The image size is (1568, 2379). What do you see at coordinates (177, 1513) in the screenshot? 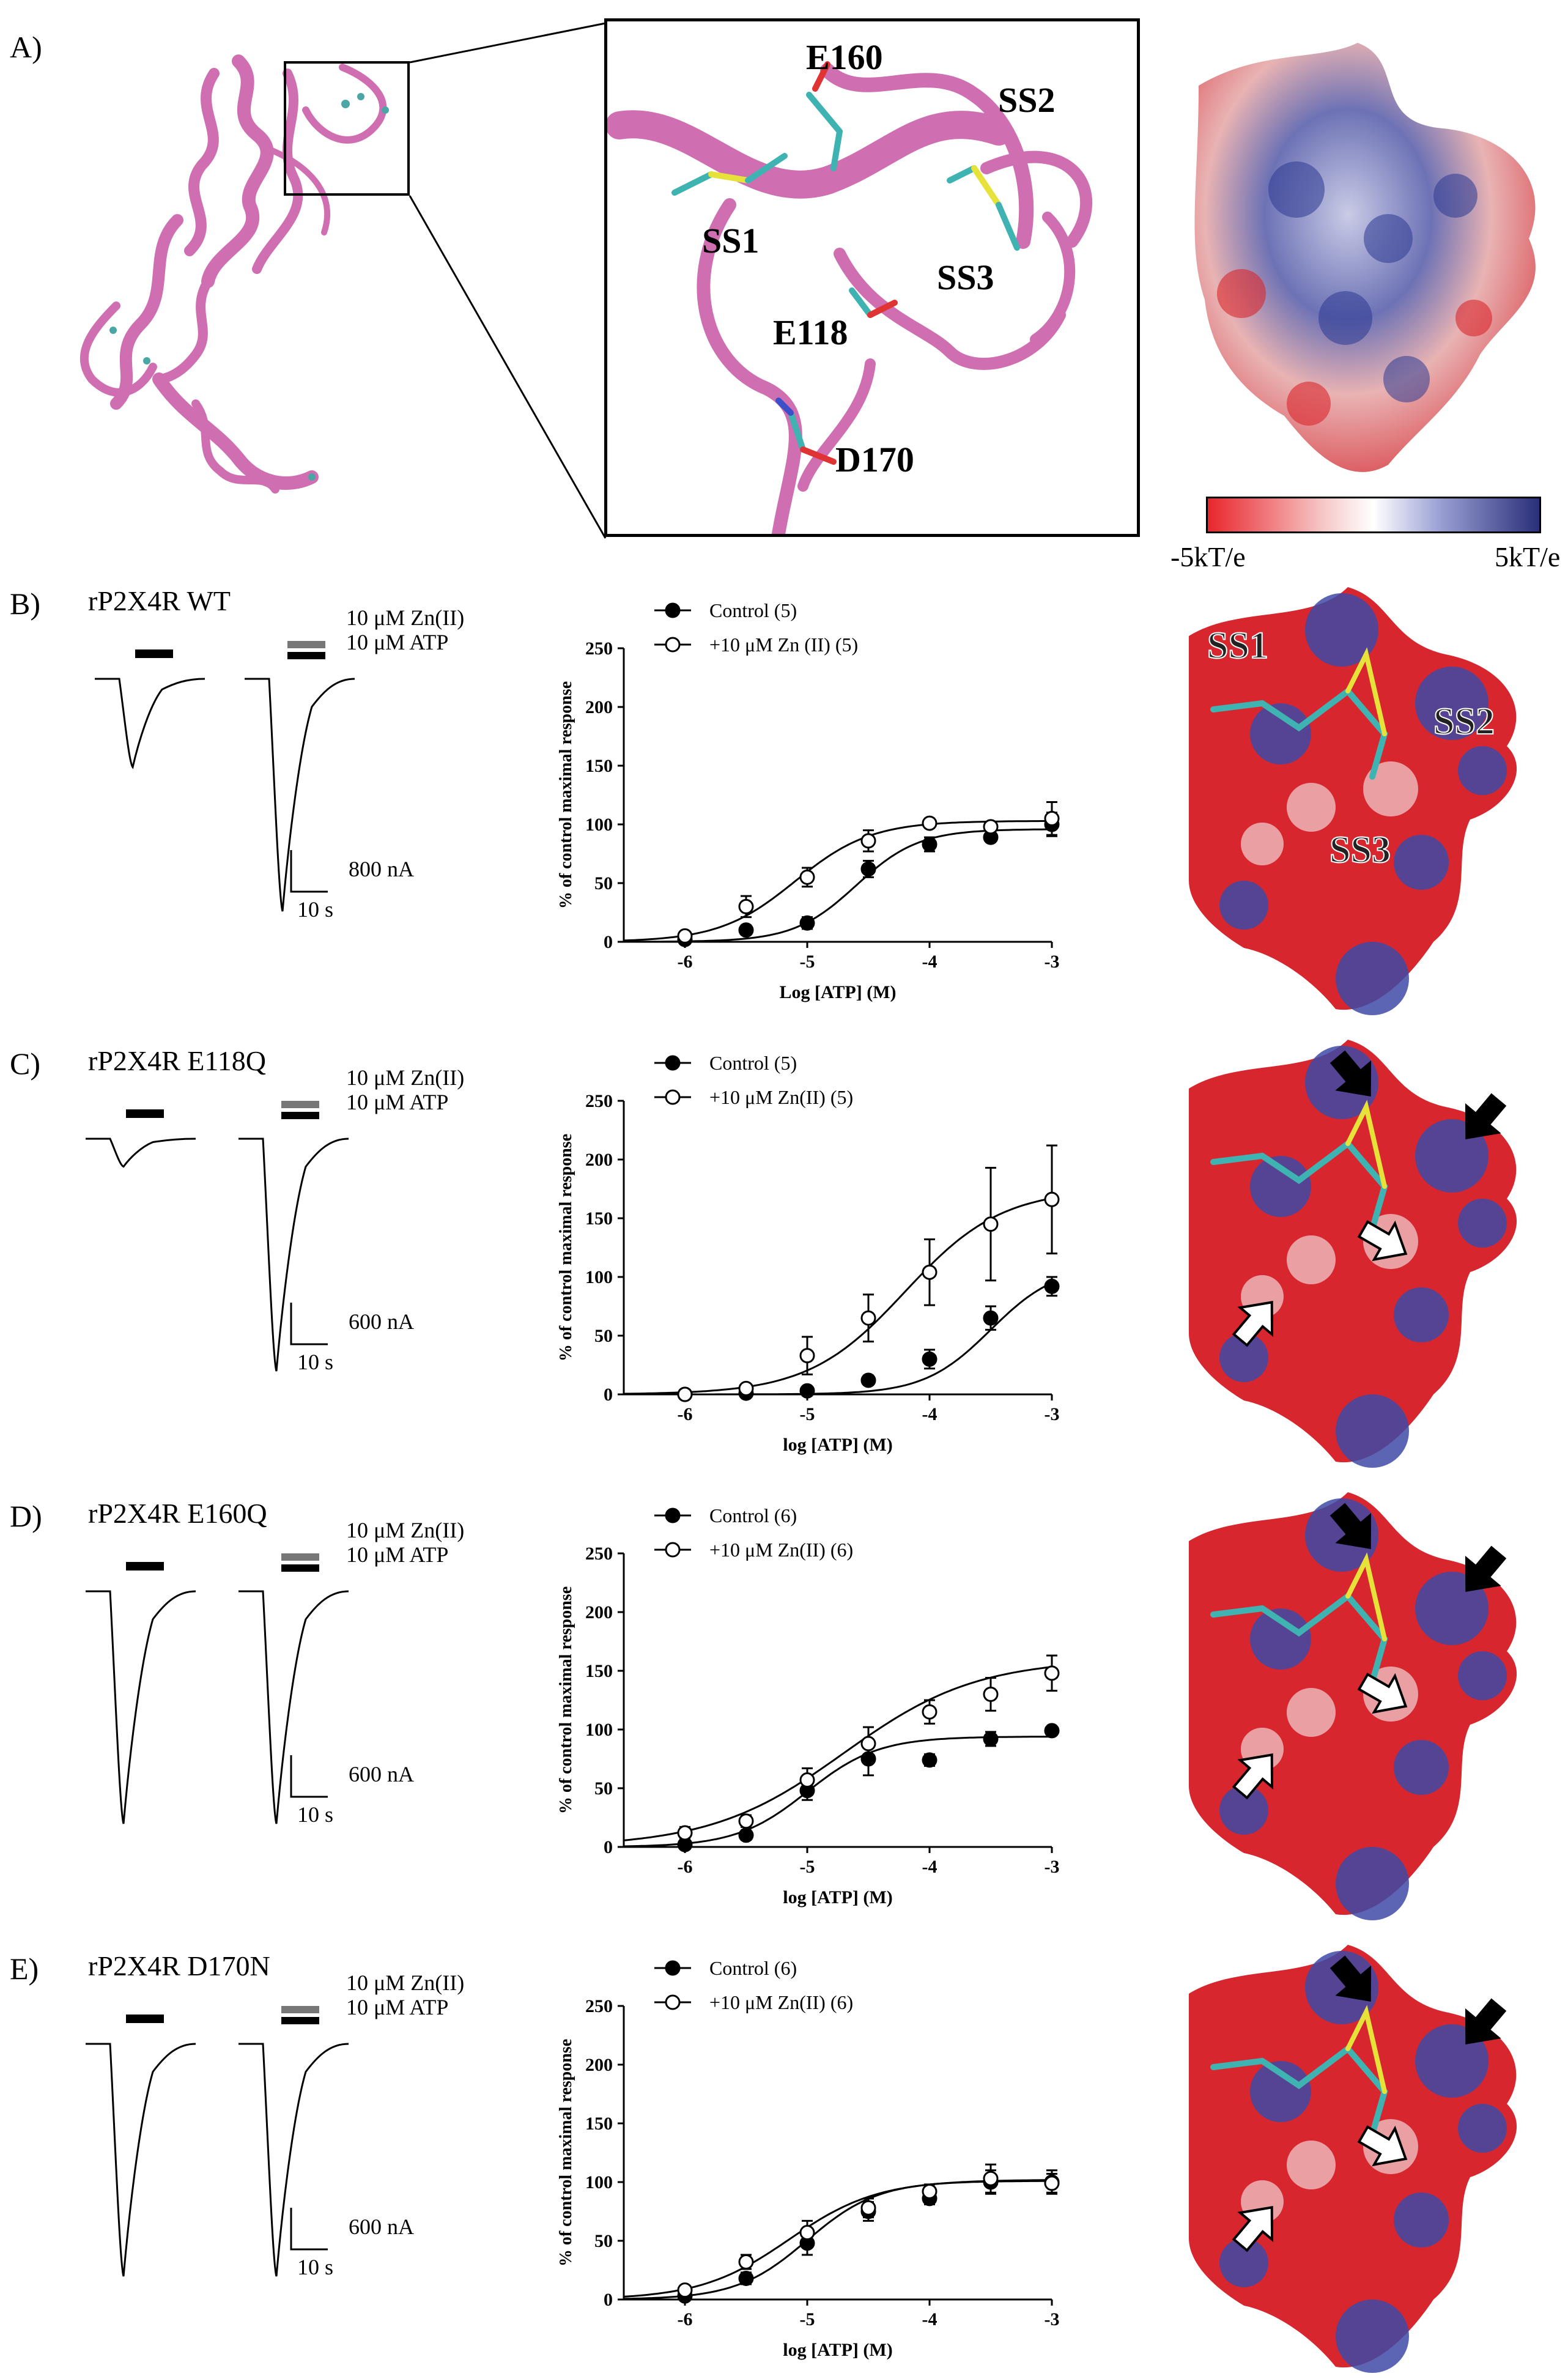
I see `panel-d-title: rP2X4R E160Q` at bounding box center [177, 1513].